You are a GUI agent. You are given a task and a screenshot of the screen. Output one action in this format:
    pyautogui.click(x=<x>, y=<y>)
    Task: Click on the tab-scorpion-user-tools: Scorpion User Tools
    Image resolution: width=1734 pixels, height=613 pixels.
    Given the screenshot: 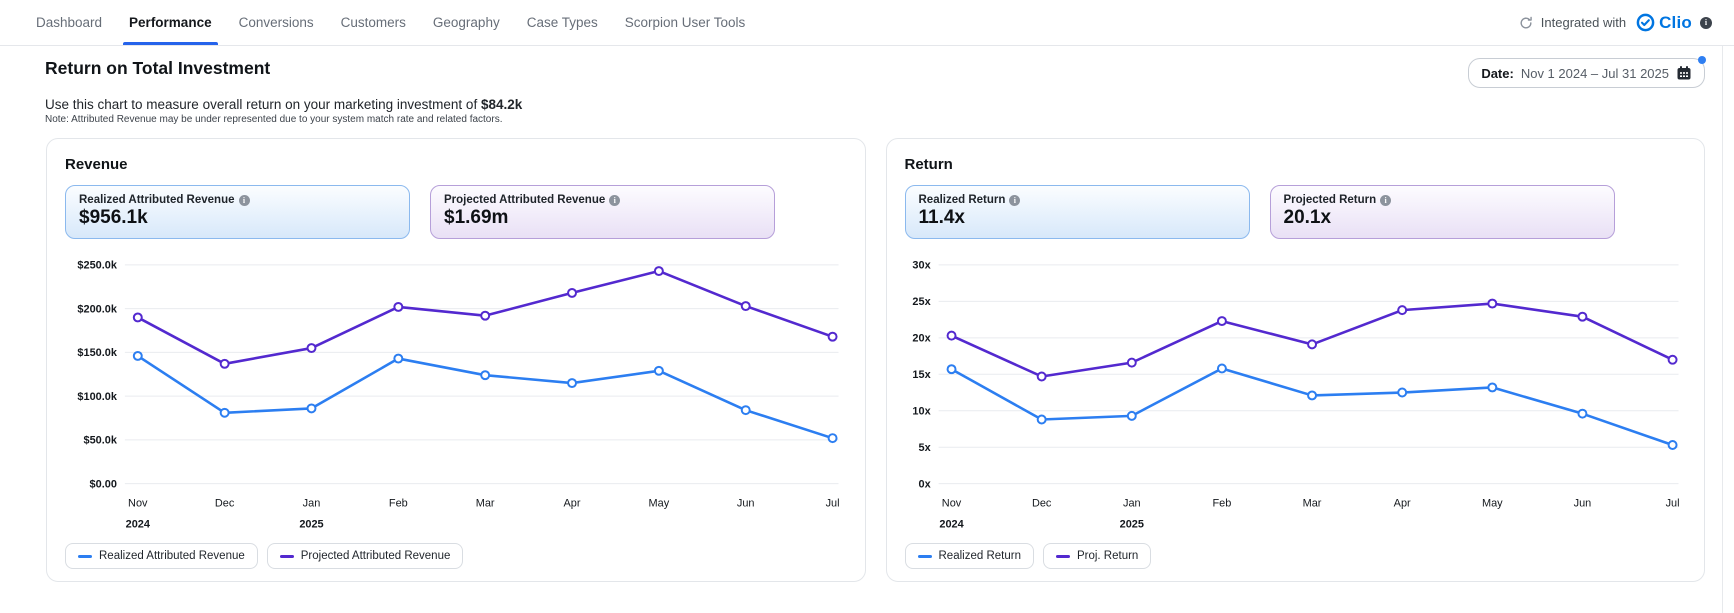 What is the action you would take?
    pyautogui.click(x=685, y=22)
    